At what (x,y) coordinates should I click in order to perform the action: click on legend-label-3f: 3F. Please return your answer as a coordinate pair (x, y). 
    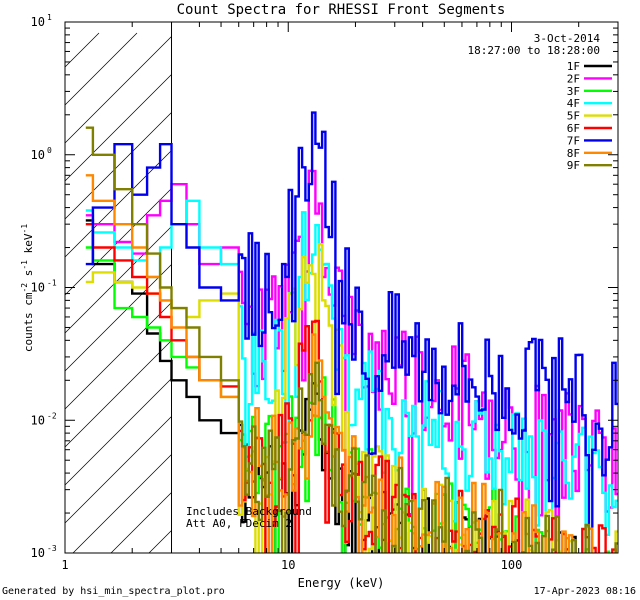
    Looking at the image, I should click on (573, 91).